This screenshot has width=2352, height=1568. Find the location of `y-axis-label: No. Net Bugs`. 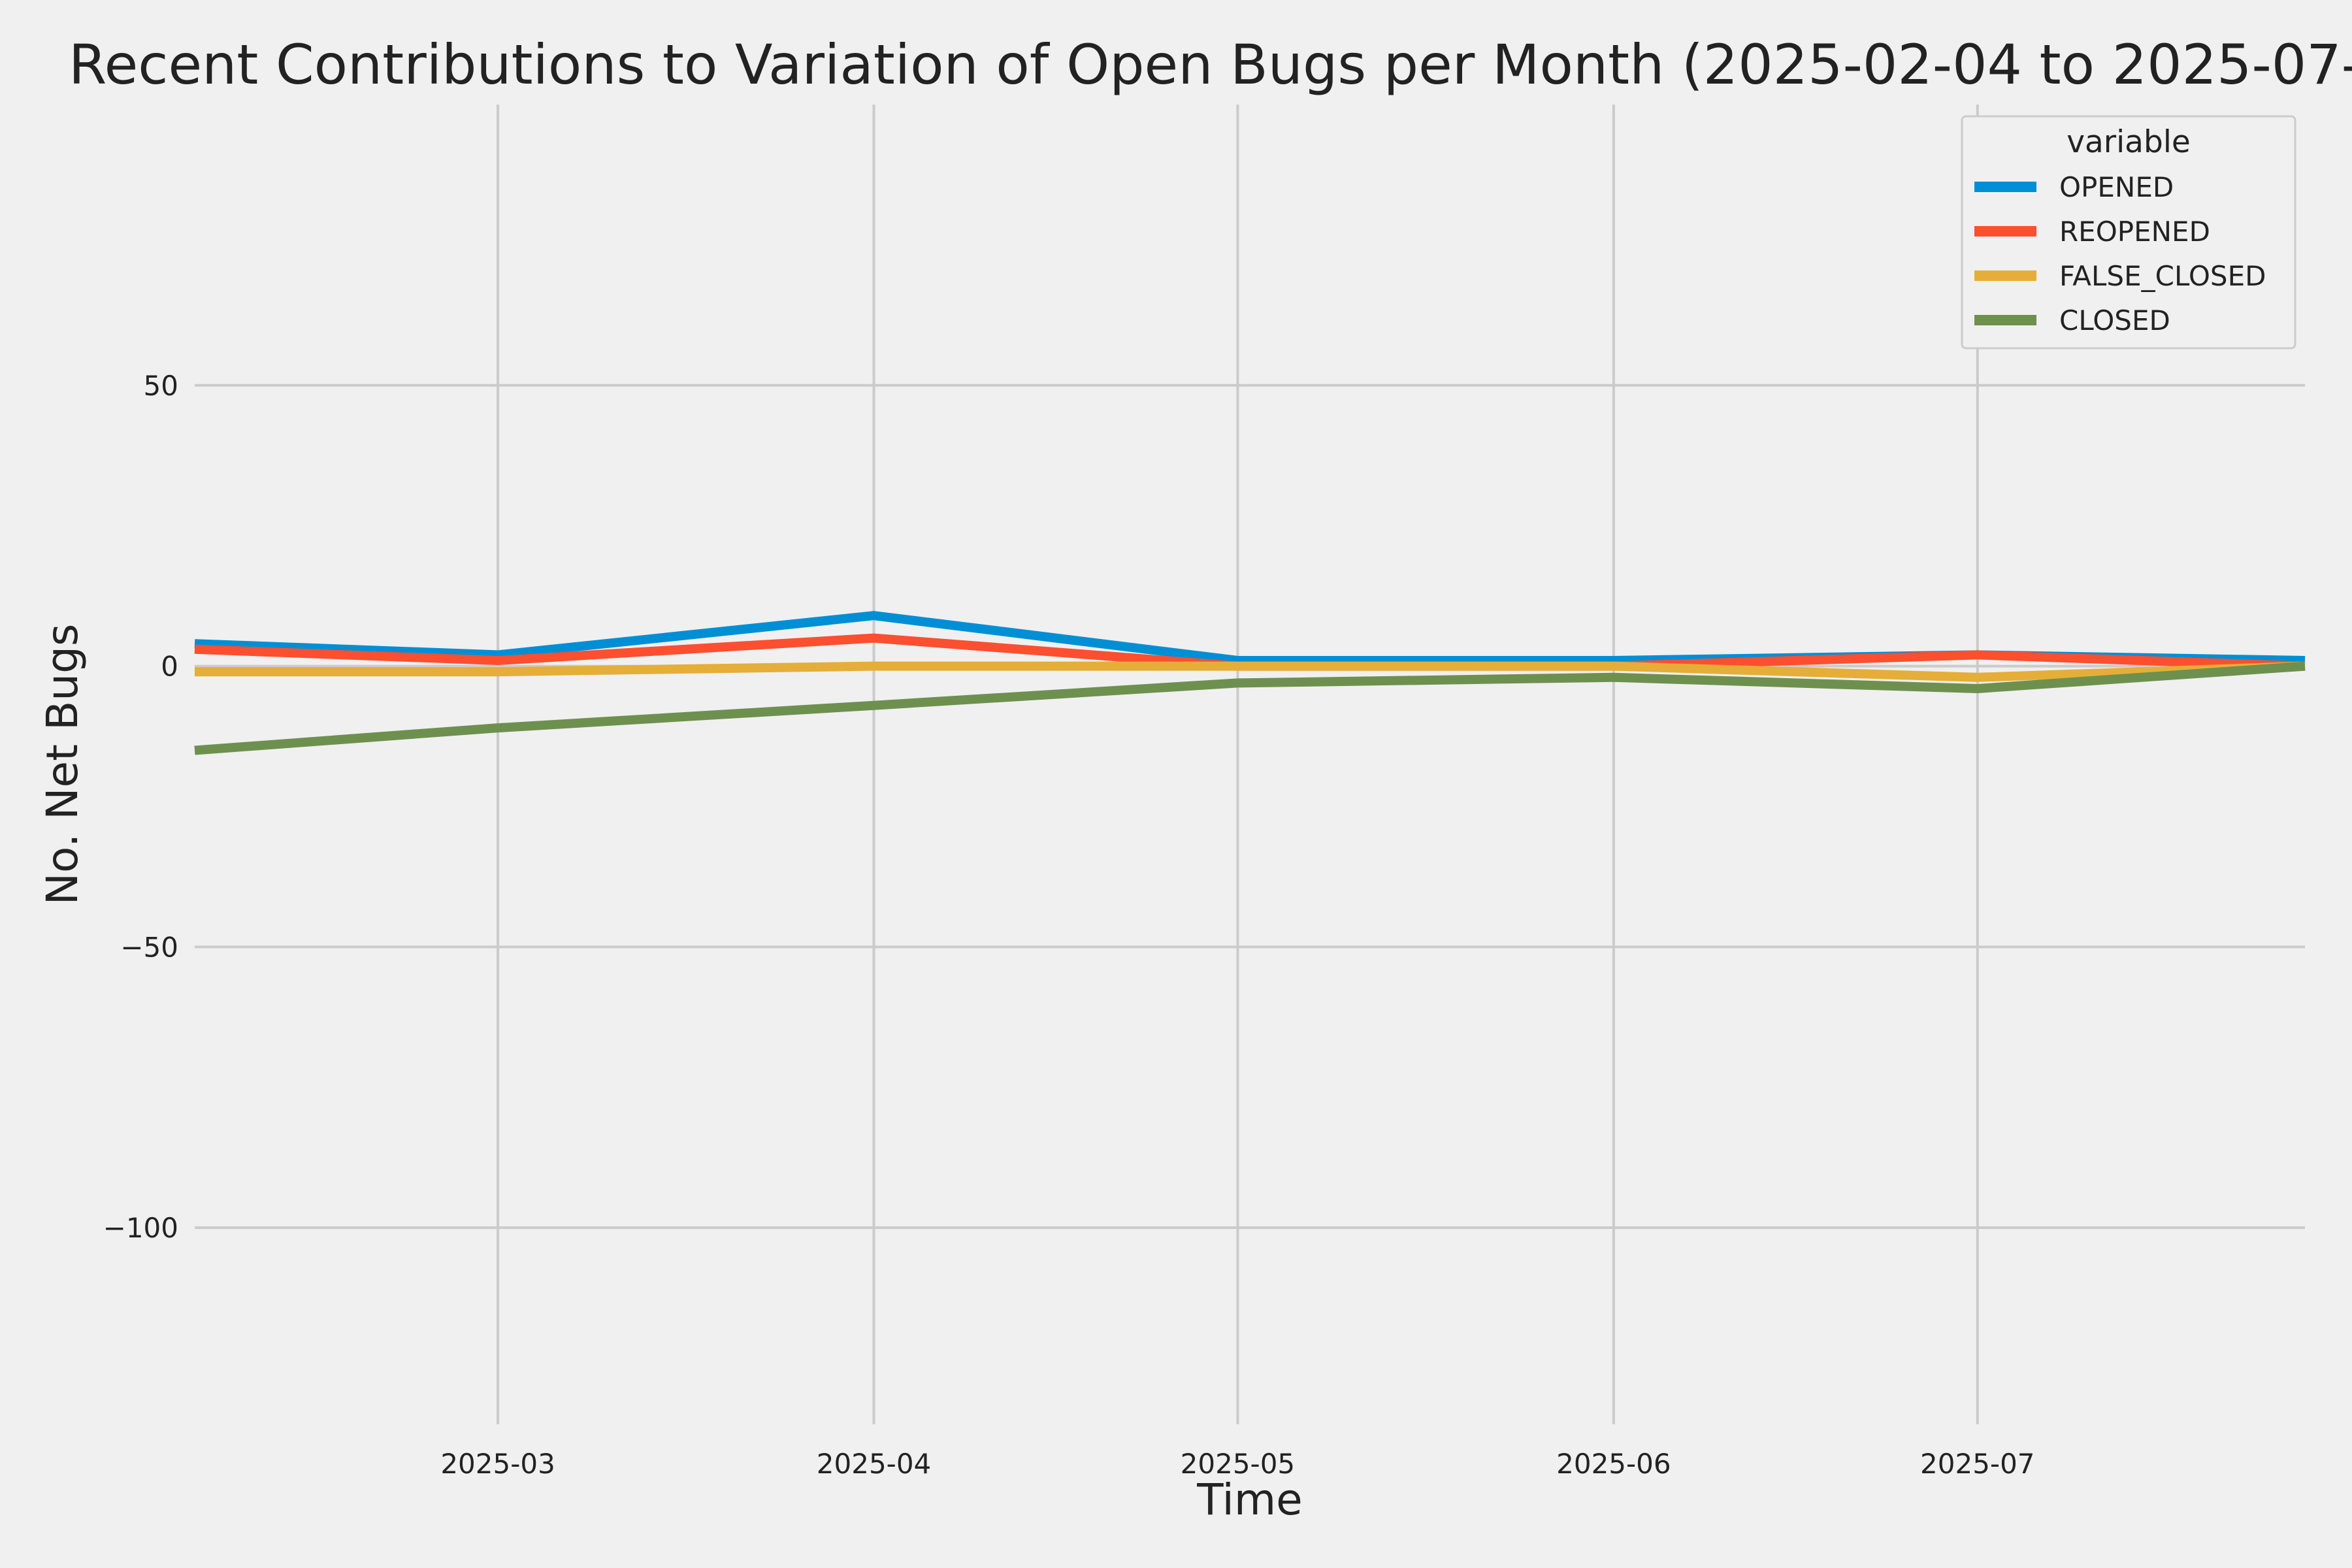

y-axis-label: No. Net Bugs is located at coordinates (62, 765).